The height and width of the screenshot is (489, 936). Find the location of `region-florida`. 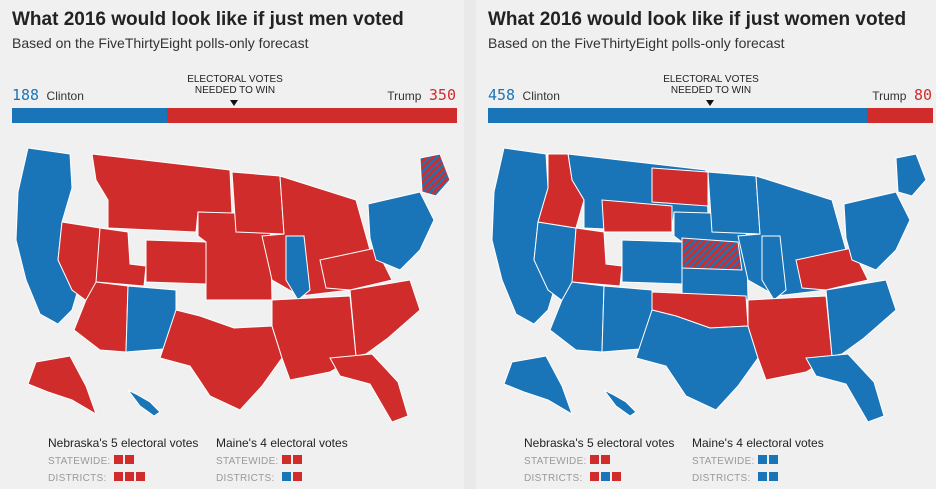

region-florida is located at coordinates (845, 388).